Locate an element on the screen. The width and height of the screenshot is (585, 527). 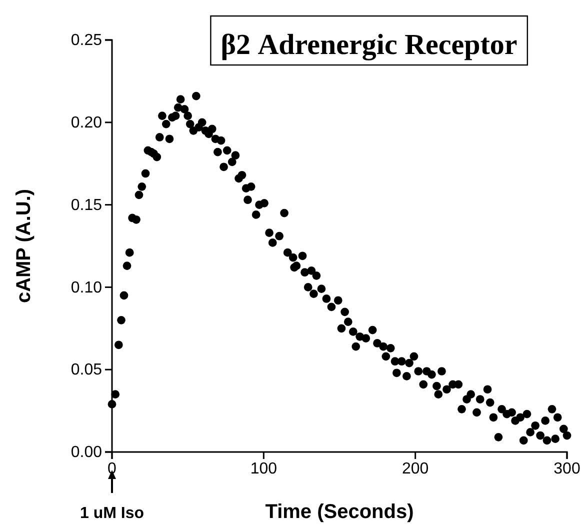
chart-title: β2 Adrenergic Receptor is located at coordinates (369, 45).